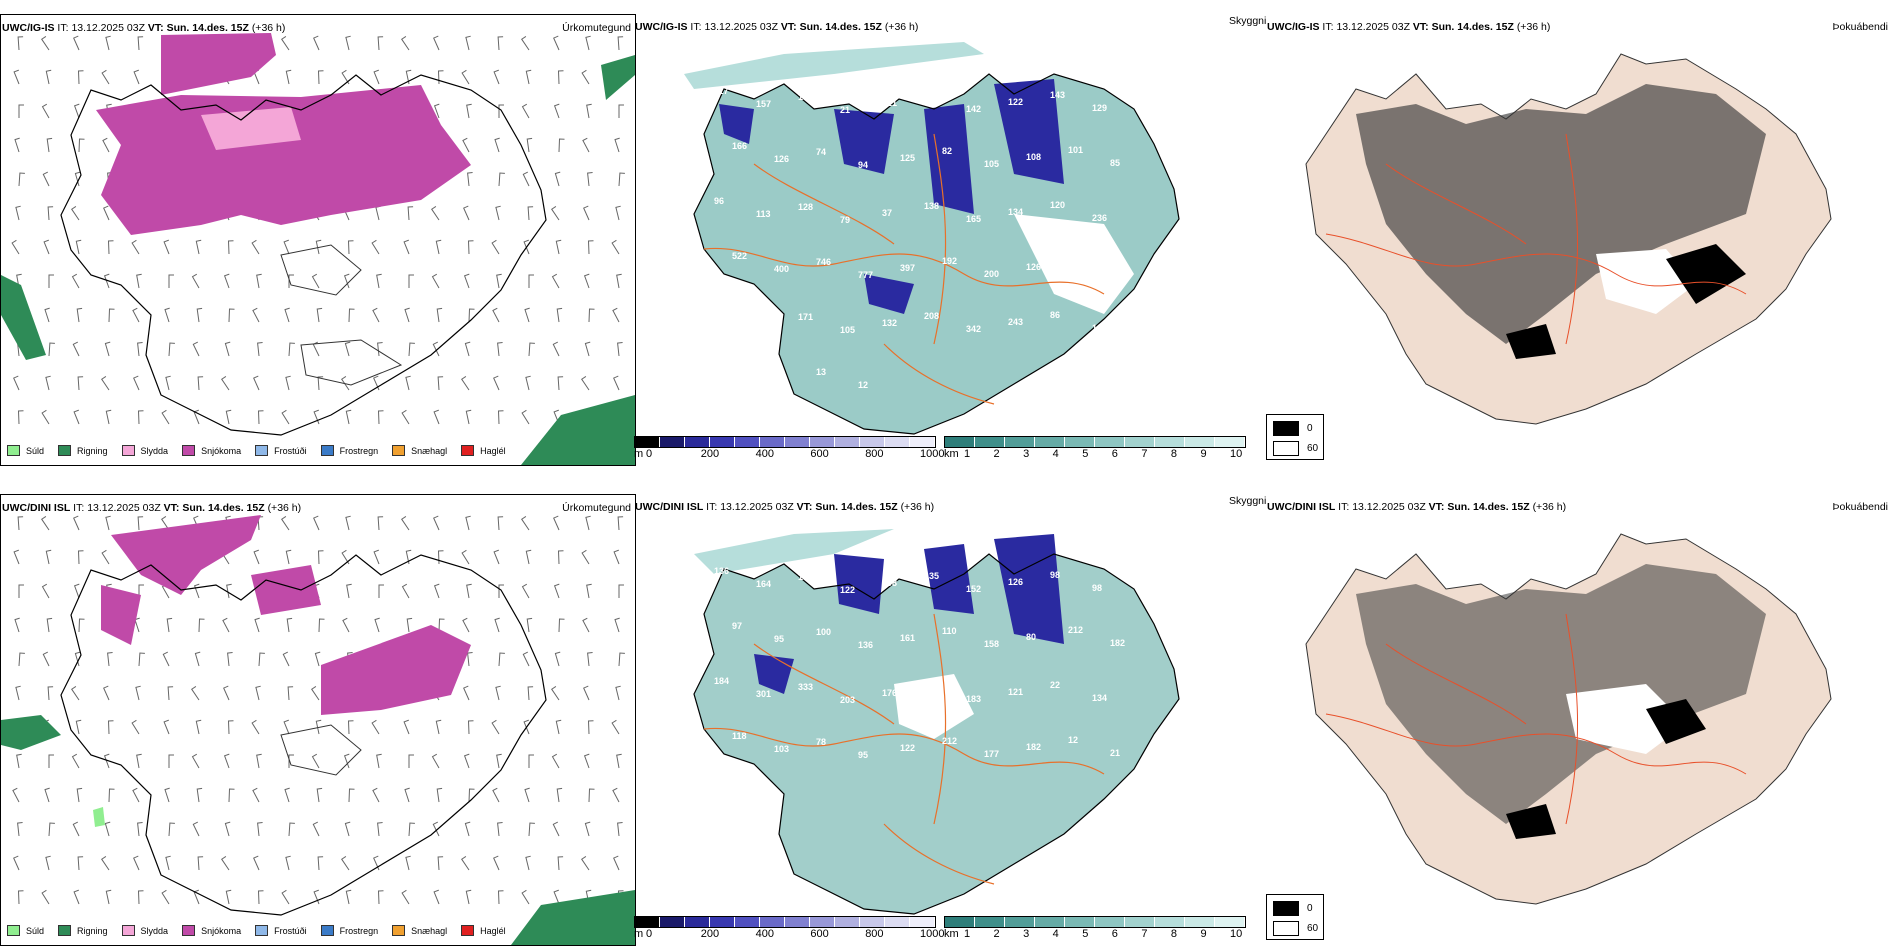  Describe the element at coordinates (1033, 267) in the screenshot. I see `cloud-base-label: 126` at that location.